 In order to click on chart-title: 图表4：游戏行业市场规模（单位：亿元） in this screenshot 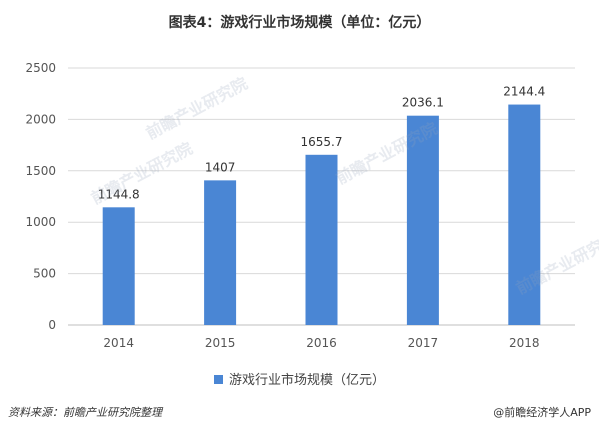, I will do `click(299, 23)`.